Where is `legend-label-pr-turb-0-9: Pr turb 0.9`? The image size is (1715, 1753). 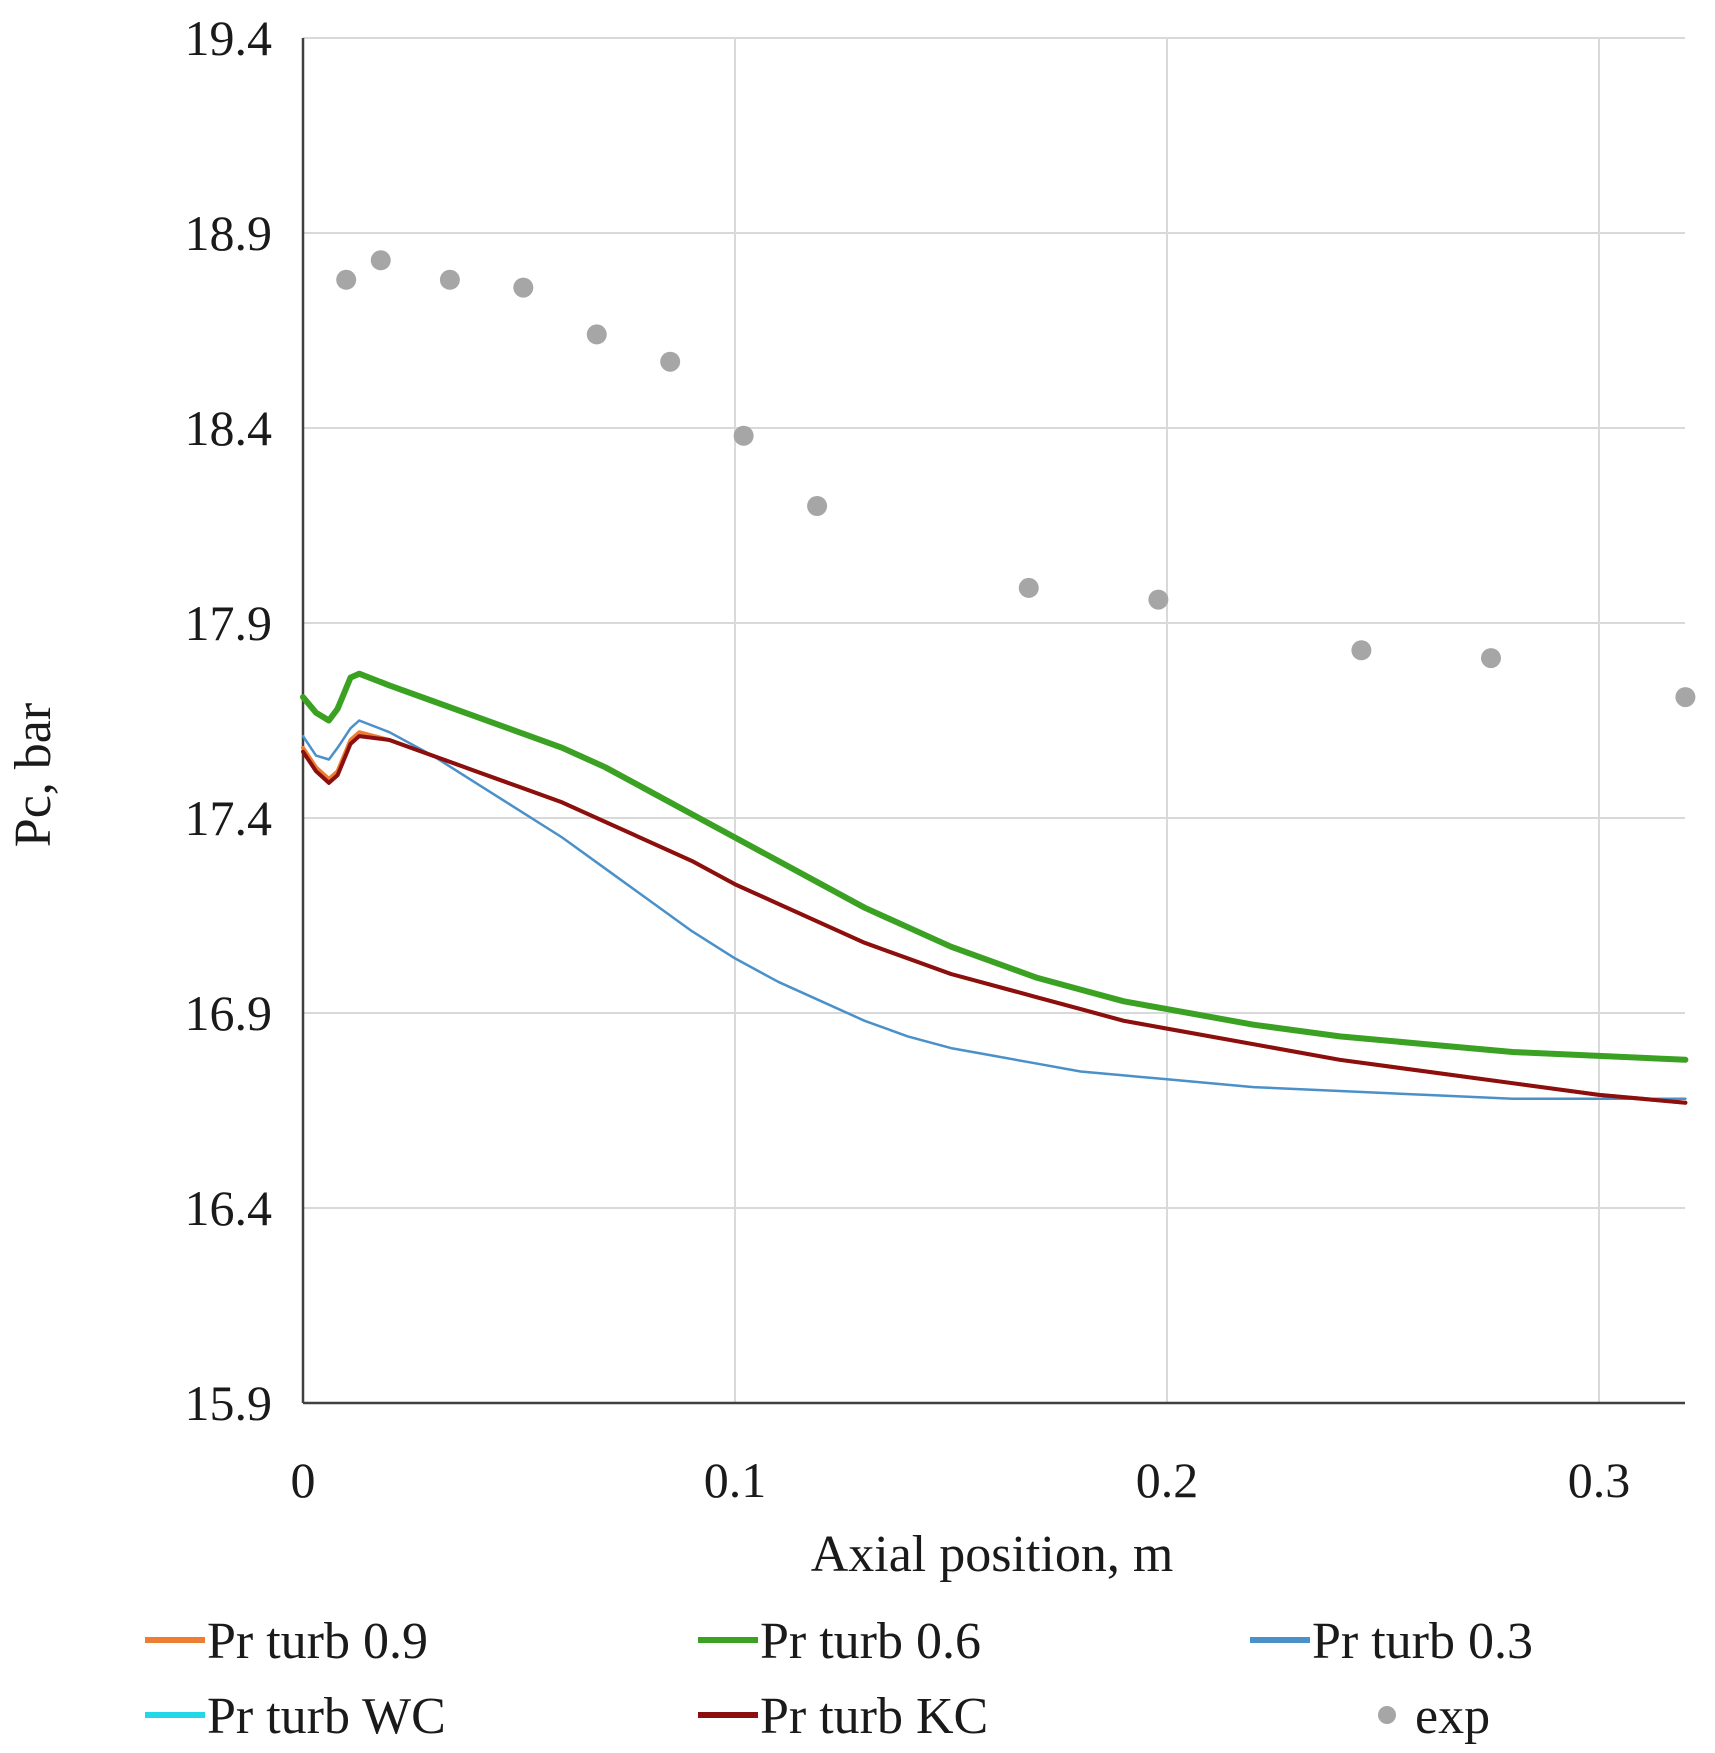 legend-label-pr-turb-0-9: Pr turb 0.9 is located at coordinates (317, 1641).